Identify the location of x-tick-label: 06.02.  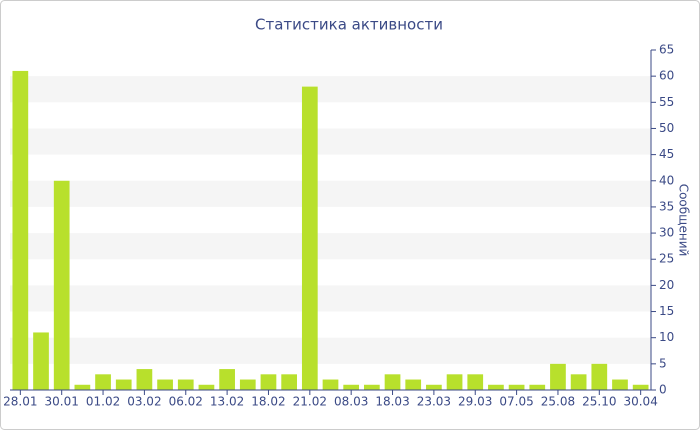
(186, 402).